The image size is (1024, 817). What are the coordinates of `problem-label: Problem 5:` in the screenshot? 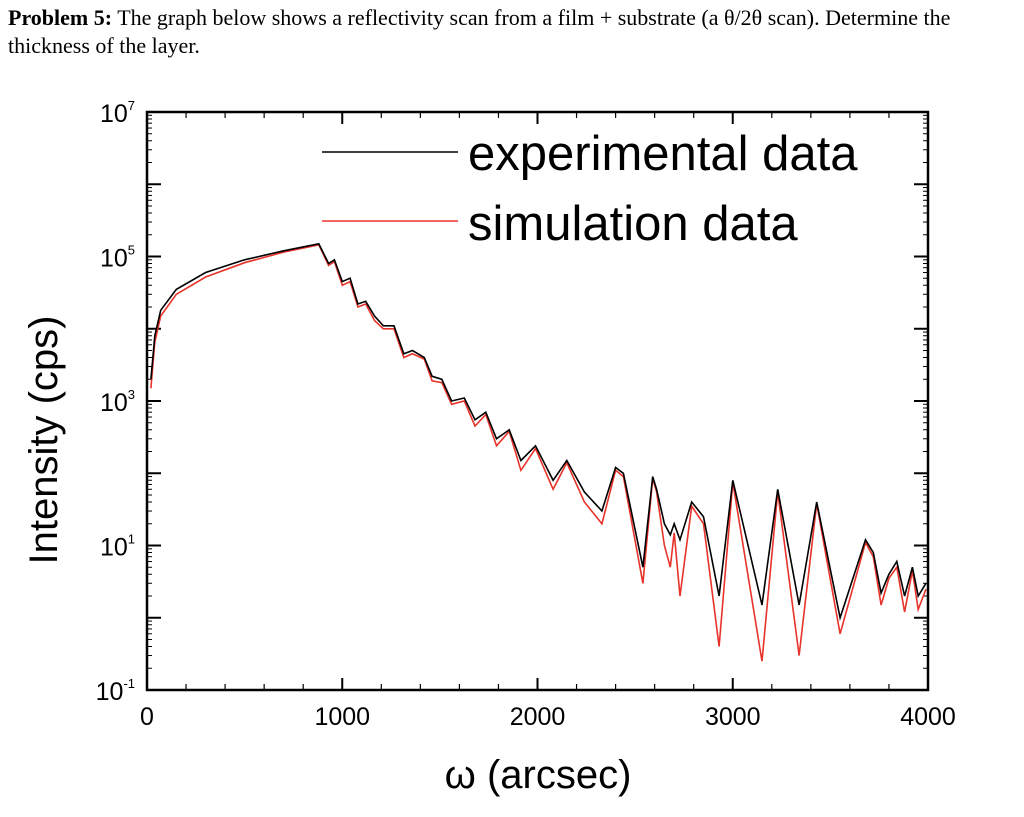 It's located at (60, 17).